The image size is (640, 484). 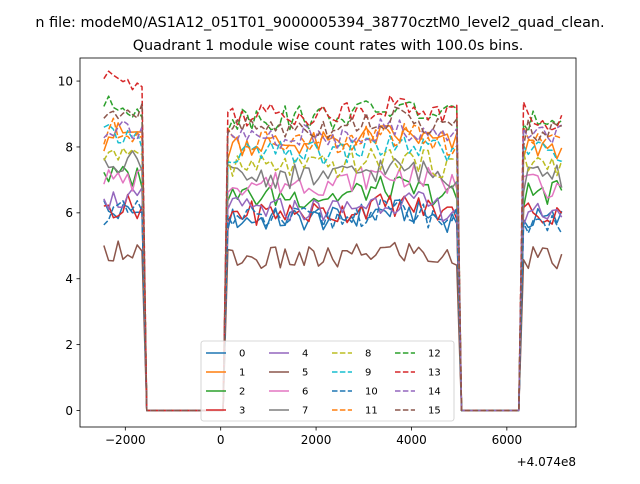 I want to click on legend-label-2: 2, so click(x=242, y=392).